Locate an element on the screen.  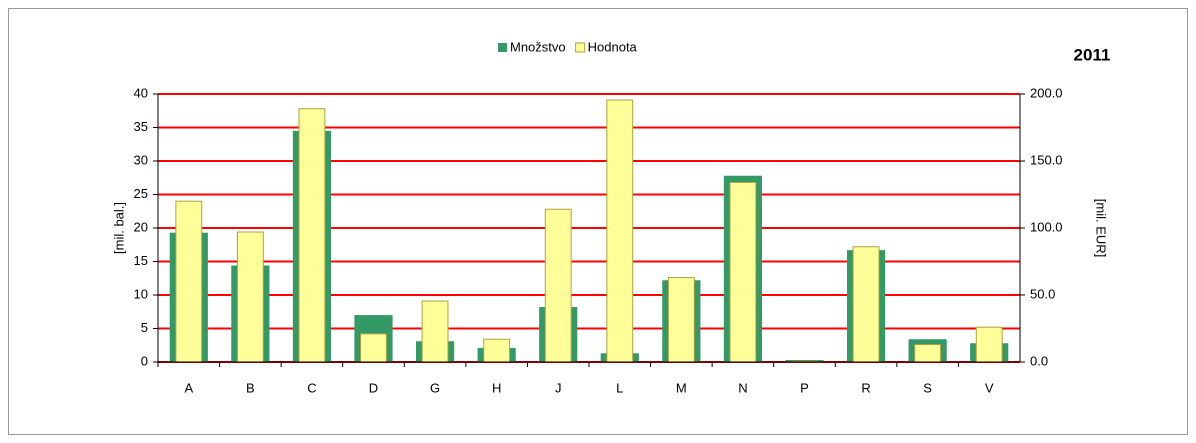
x-tick-label: V is located at coordinates (989, 387).